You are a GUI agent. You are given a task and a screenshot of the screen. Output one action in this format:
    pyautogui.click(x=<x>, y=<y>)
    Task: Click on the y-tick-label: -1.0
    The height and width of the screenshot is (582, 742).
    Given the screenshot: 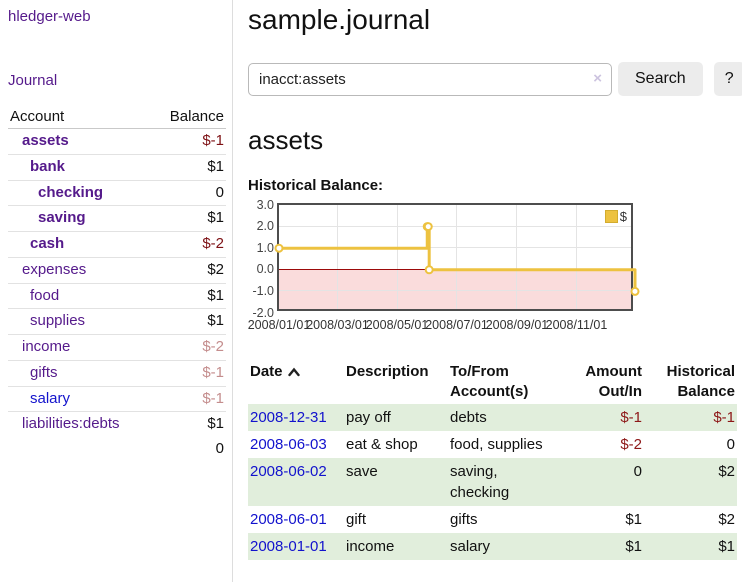 What is the action you would take?
    pyautogui.click(x=263, y=290)
    